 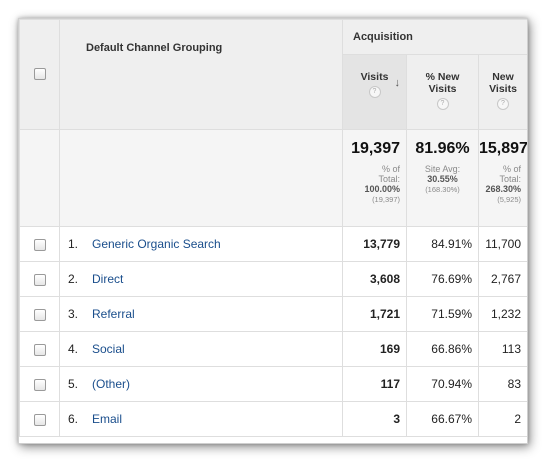 What do you see at coordinates (386, 199) in the screenshot?
I see `totals-visits-count: (19,397)` at bounding box center [386, 199].